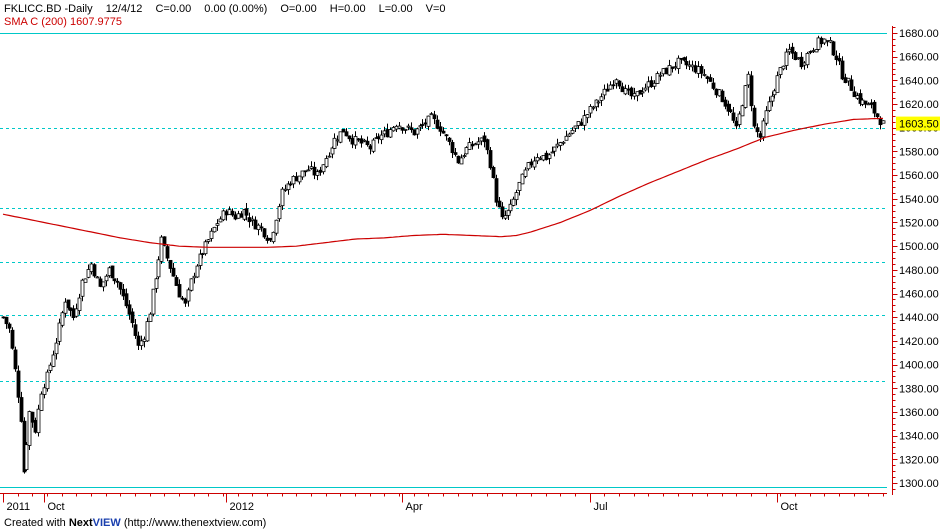  What do you see at coordinates (347, 9) in the screenshot?
I see `high-label: H=0.00` at bounding box center [347, 9].